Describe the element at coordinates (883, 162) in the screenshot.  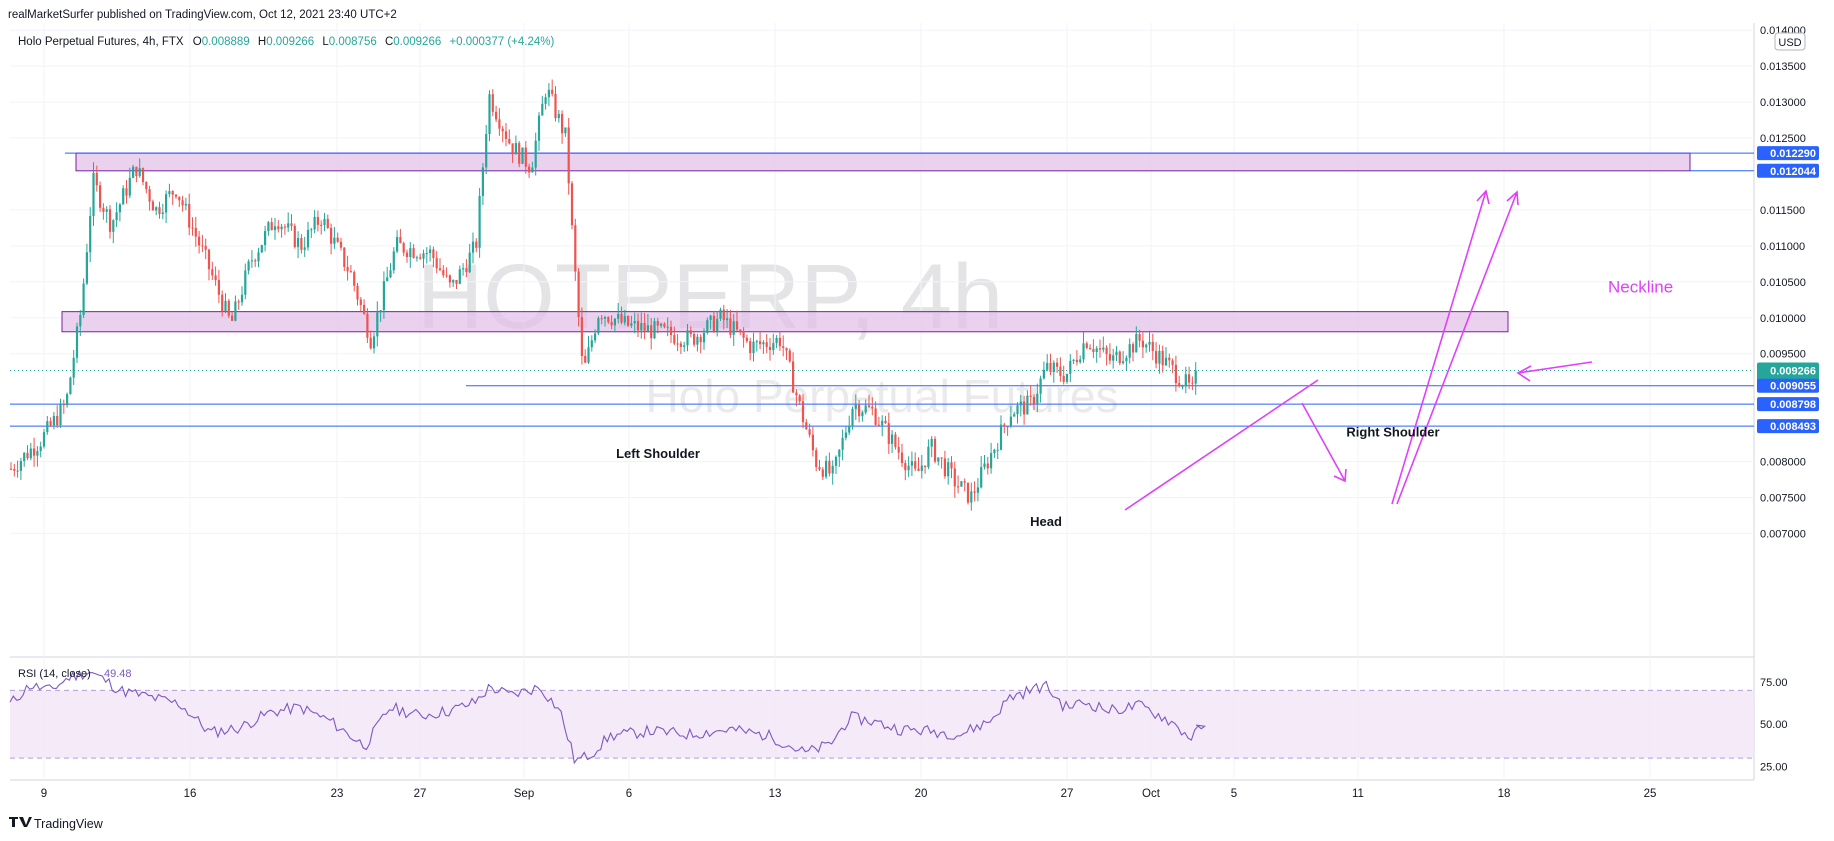
I see `resistance-zone` at that location.